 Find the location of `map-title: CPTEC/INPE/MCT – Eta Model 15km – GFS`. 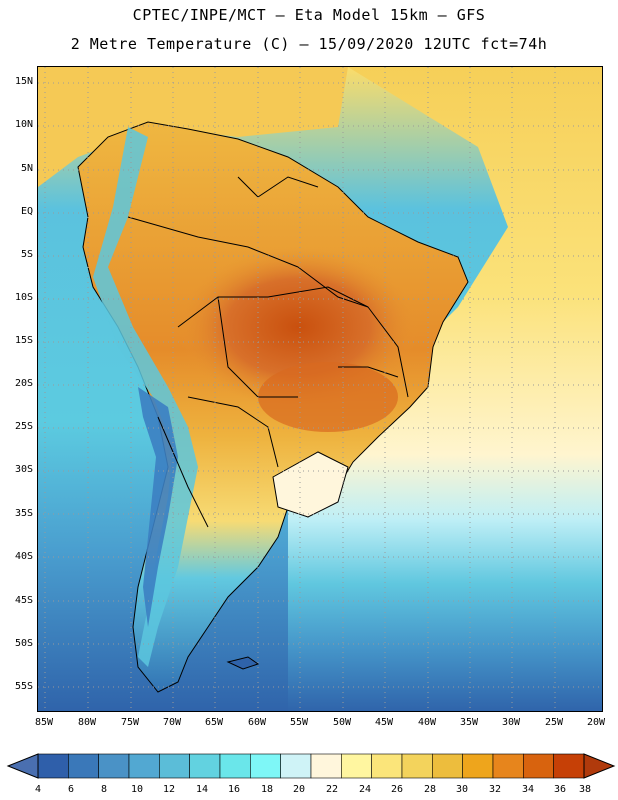

map-title: CPTEC/INPE/MCT – Eta Model 15km – GFS is located at coordinates (309, 15).